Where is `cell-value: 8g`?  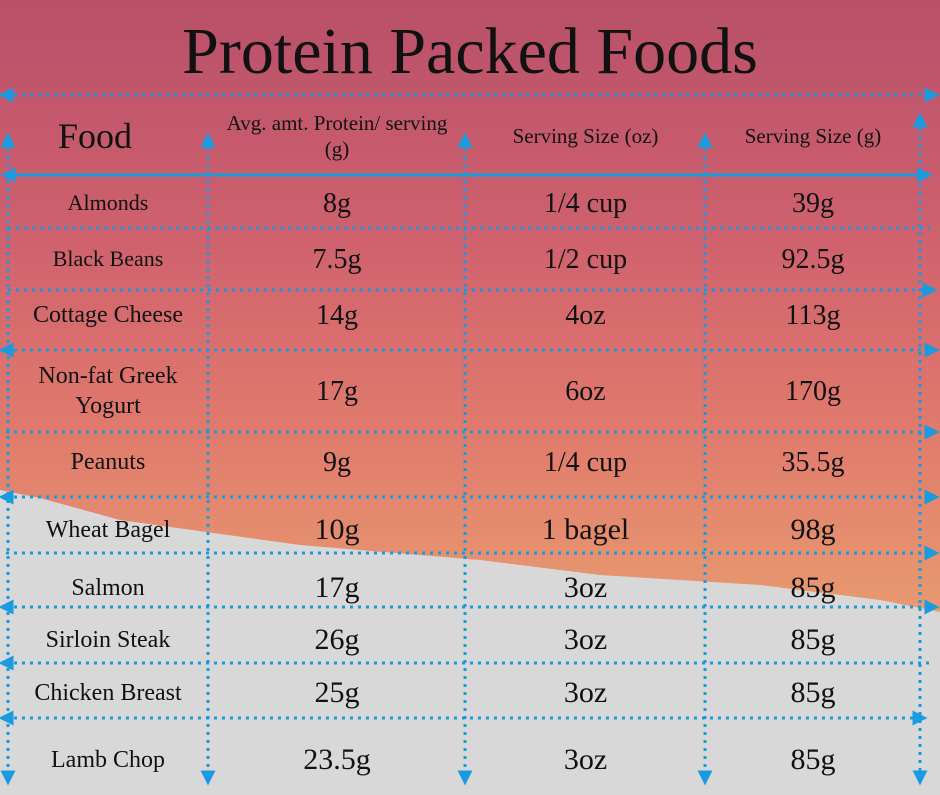
cell-value: 8g is located at coordinates (337, 203).